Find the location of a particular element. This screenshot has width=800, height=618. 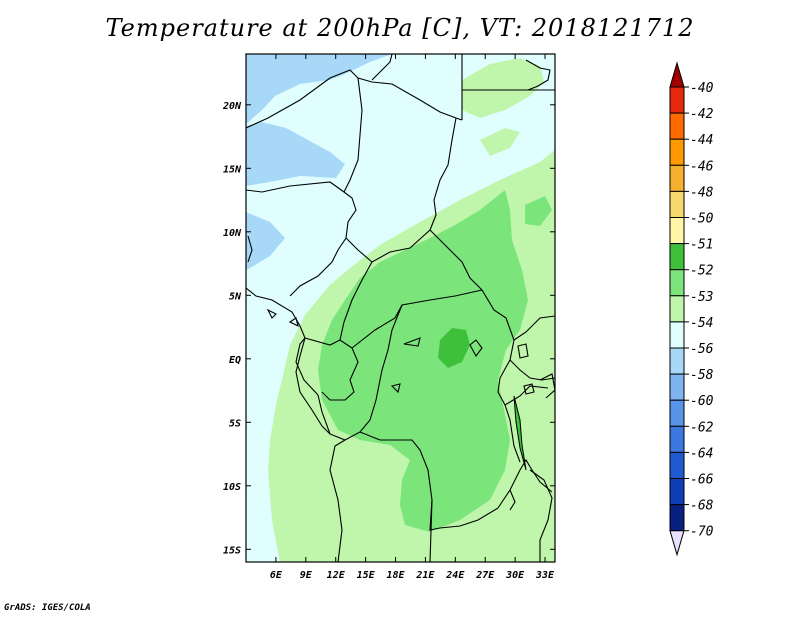

lon-tick-label: 6E is located at coordinates (276, 575).